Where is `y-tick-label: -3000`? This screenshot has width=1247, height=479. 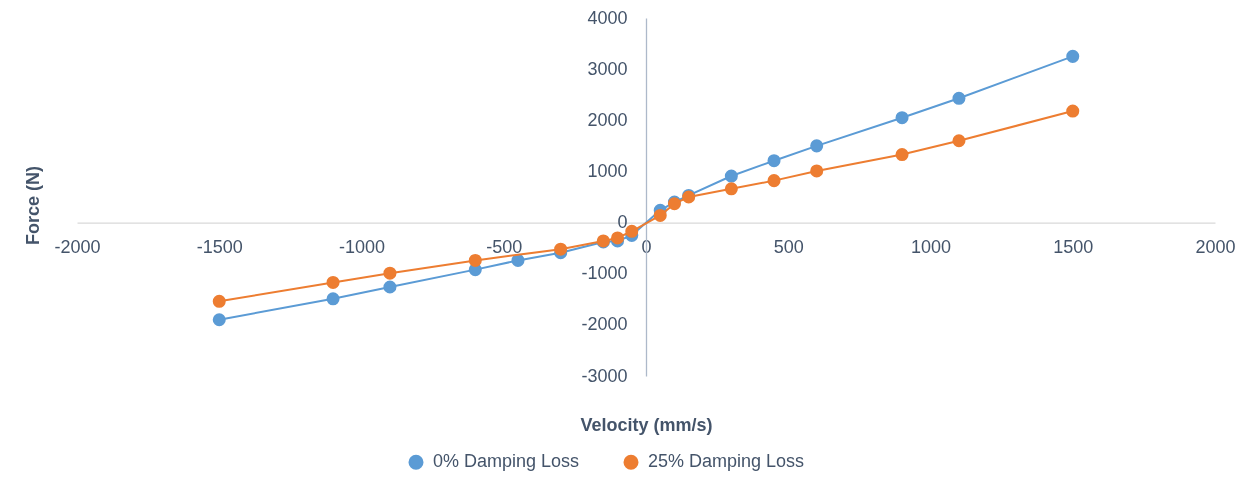
y-tick-label: -3000 is located at coordinates (604, 375).